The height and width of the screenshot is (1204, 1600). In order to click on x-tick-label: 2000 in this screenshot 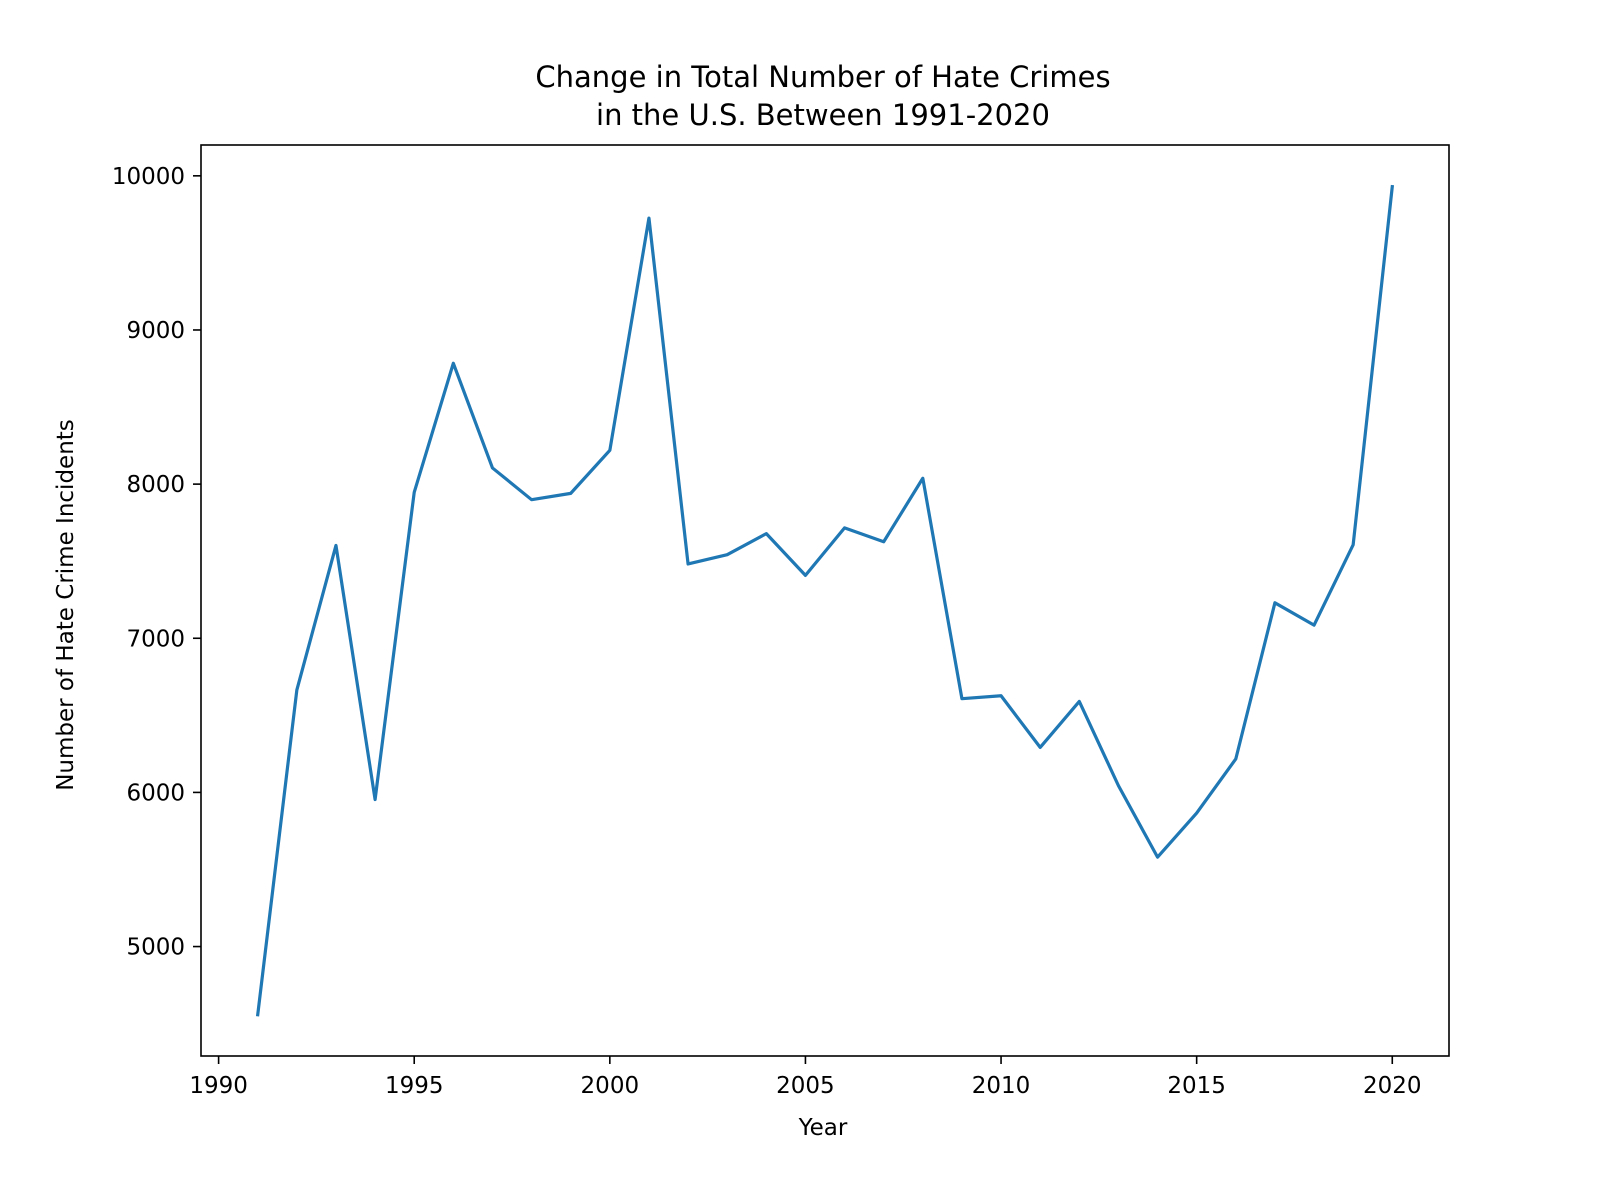, I will do `click(610, 1086)`.